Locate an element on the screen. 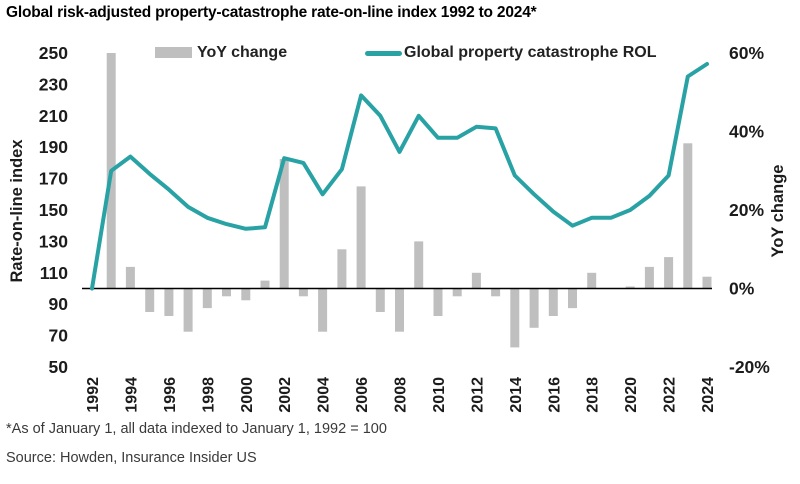 The height and width of the screenshot is (484, 800). yoy-bar-2002 is located at coordinates (284, 224).